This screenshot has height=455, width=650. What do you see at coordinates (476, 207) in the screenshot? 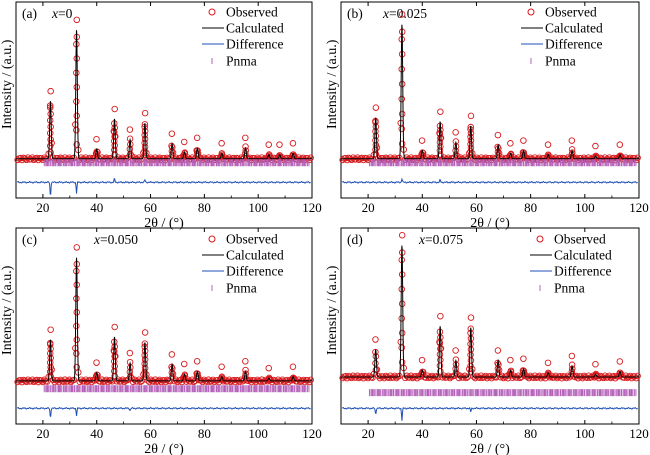
I see `x-tick-label: 60` at bounding box center [476, 207].